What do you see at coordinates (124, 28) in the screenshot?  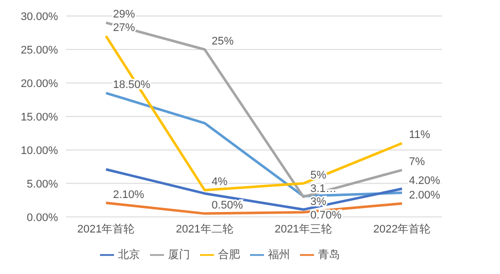 I see `data-label: 27%` at bounding box center [124, 28].